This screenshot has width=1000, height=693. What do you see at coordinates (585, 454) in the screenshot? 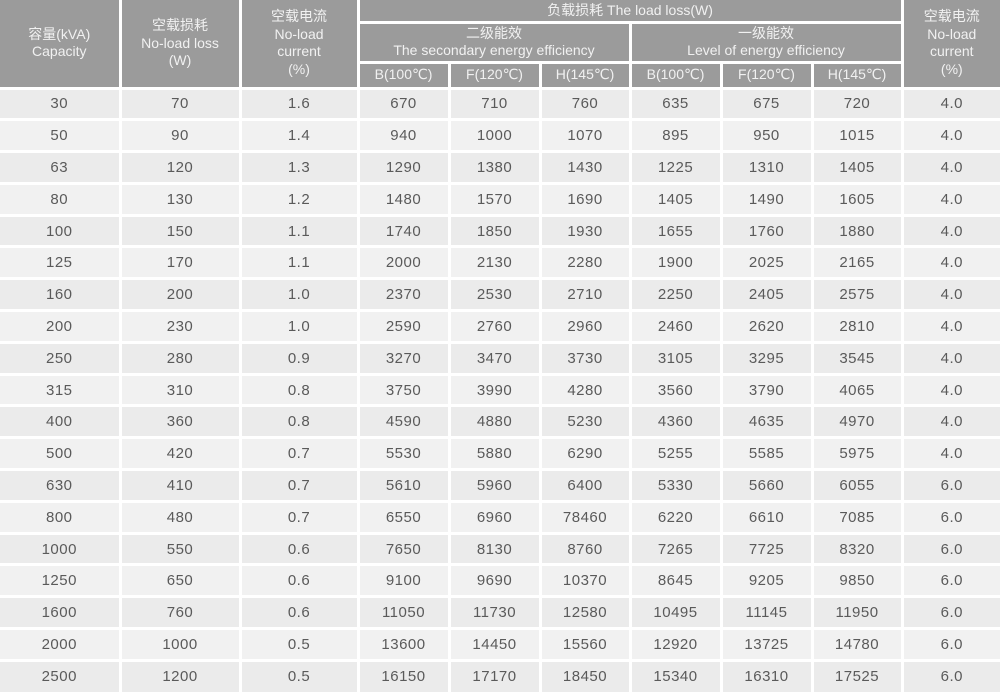
I see `table-cell: 6290` at bounding box center [585, 454].